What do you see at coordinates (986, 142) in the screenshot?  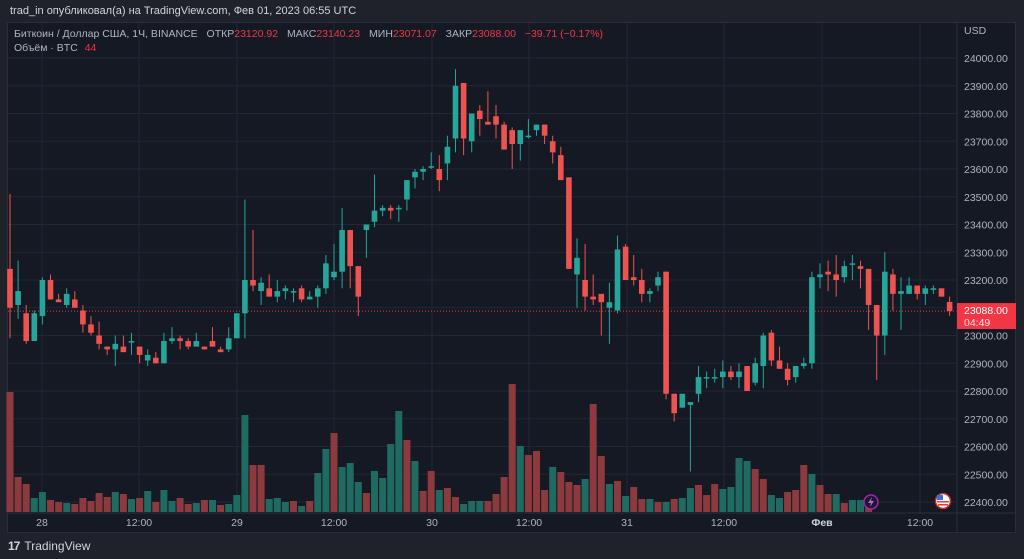 I see `price-tick-label: 23700.00` at bounding box center [986, 142].